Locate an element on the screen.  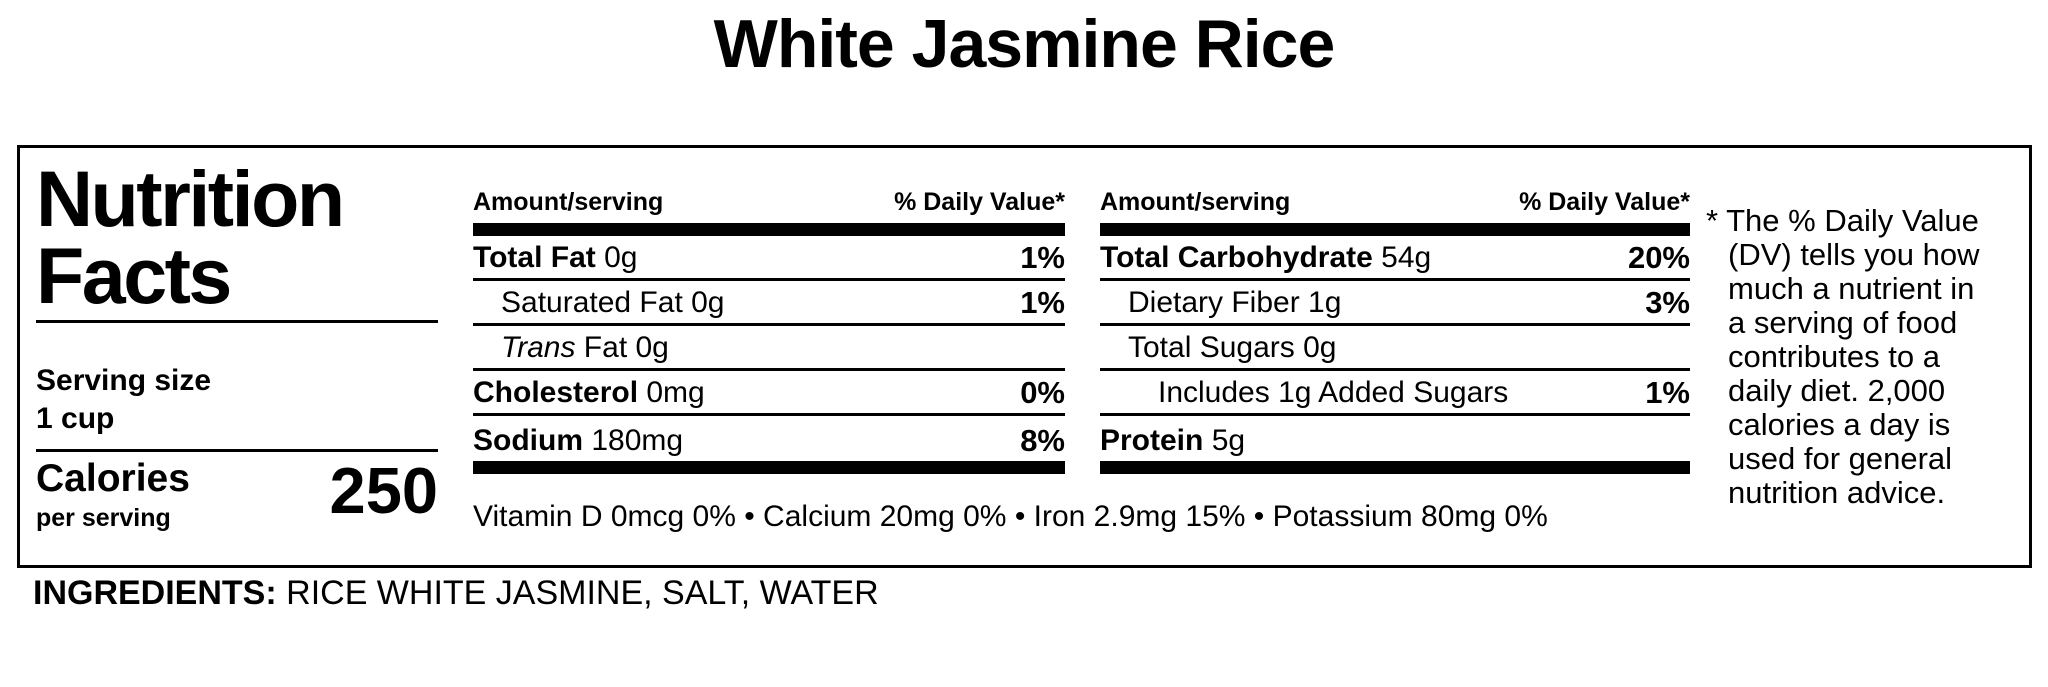
nutrient-name: Cholesterol 0mg is located at coordinates (589, 392).